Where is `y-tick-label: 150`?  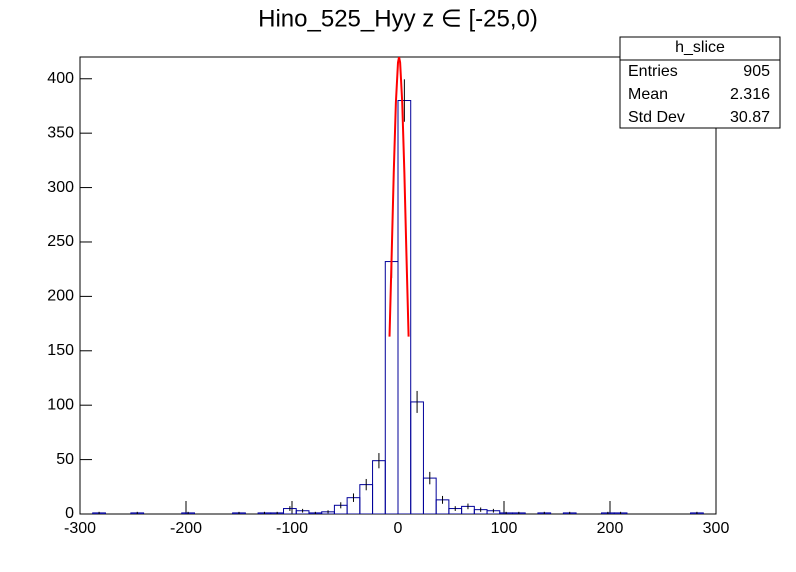 y-tick-label: 150 is located at coordinates (60, 350).